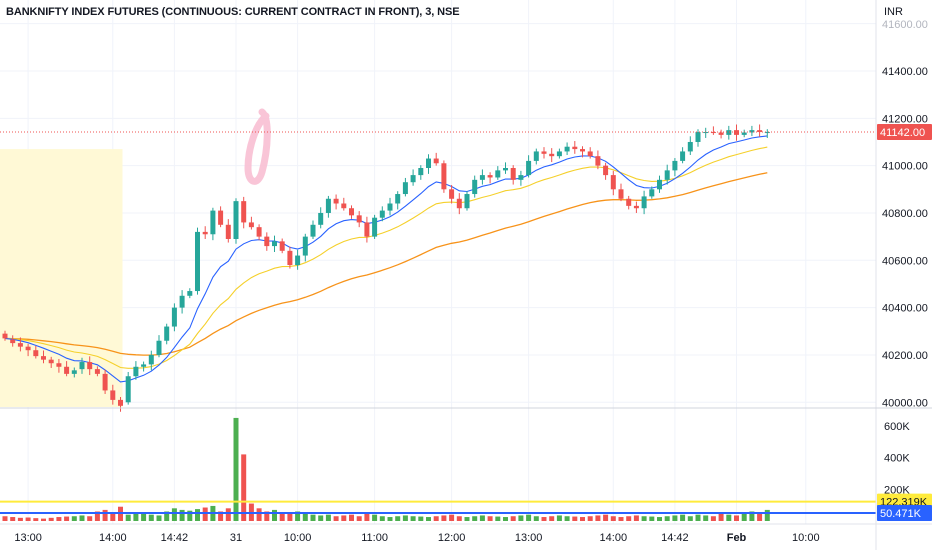 The width and height of the screenshot is (932, 550). Describe the element at coordinates (905, 72) in the screenshot. I see `price-tick-label: 41400.00` at that location.